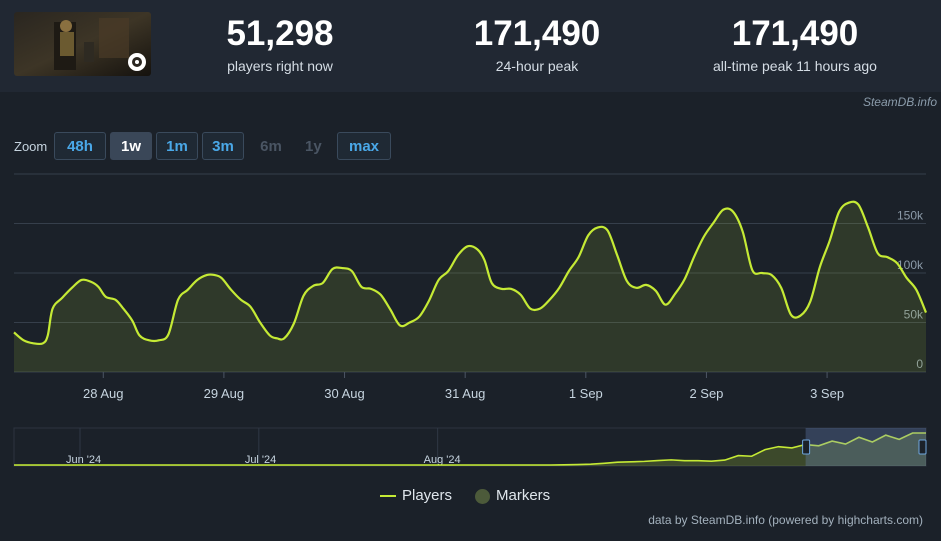 Image resolution: width=941 pixels, height=541 pixels. Describe the element at coordinates (537, 44) in the screenshot. I see `stat-24h-peak: 171,490 24-hour peak` at that location.